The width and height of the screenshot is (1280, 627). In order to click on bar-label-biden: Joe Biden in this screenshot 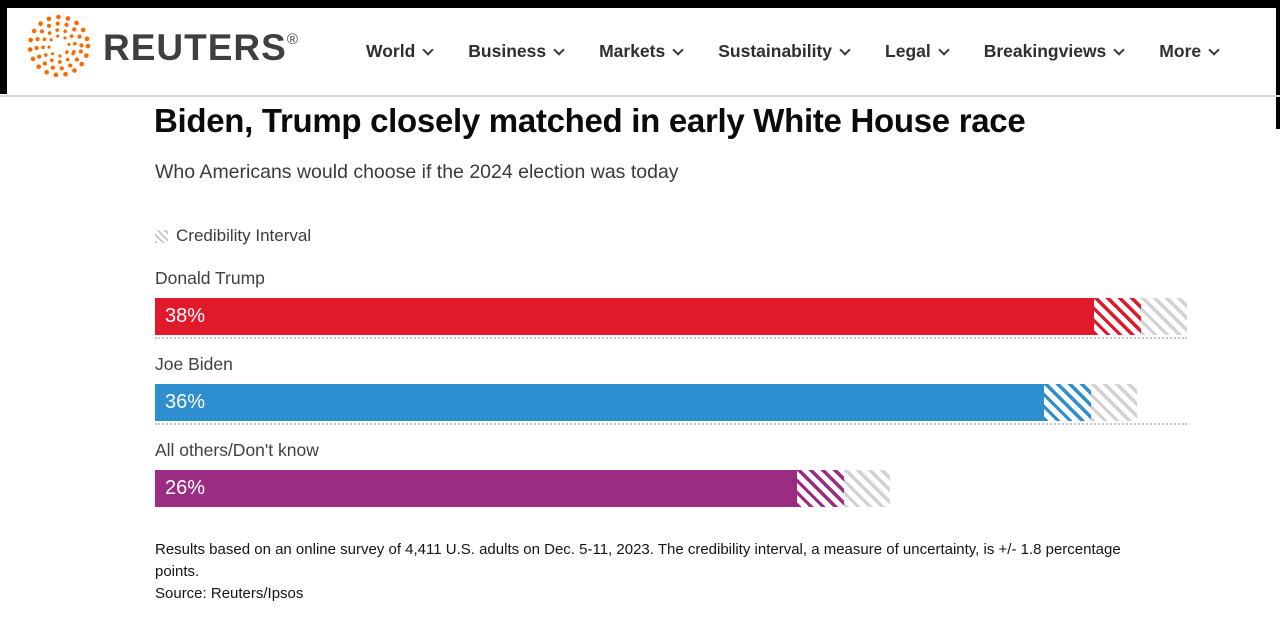, I will do `click(194, 364)`.